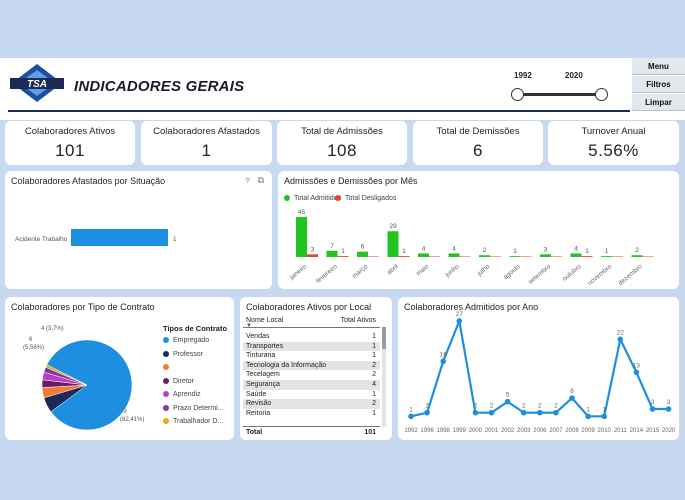 Image resolution: width=685 pixels, height=500 pixels. I want to click on row-name: Segurança, so click(263, 384).